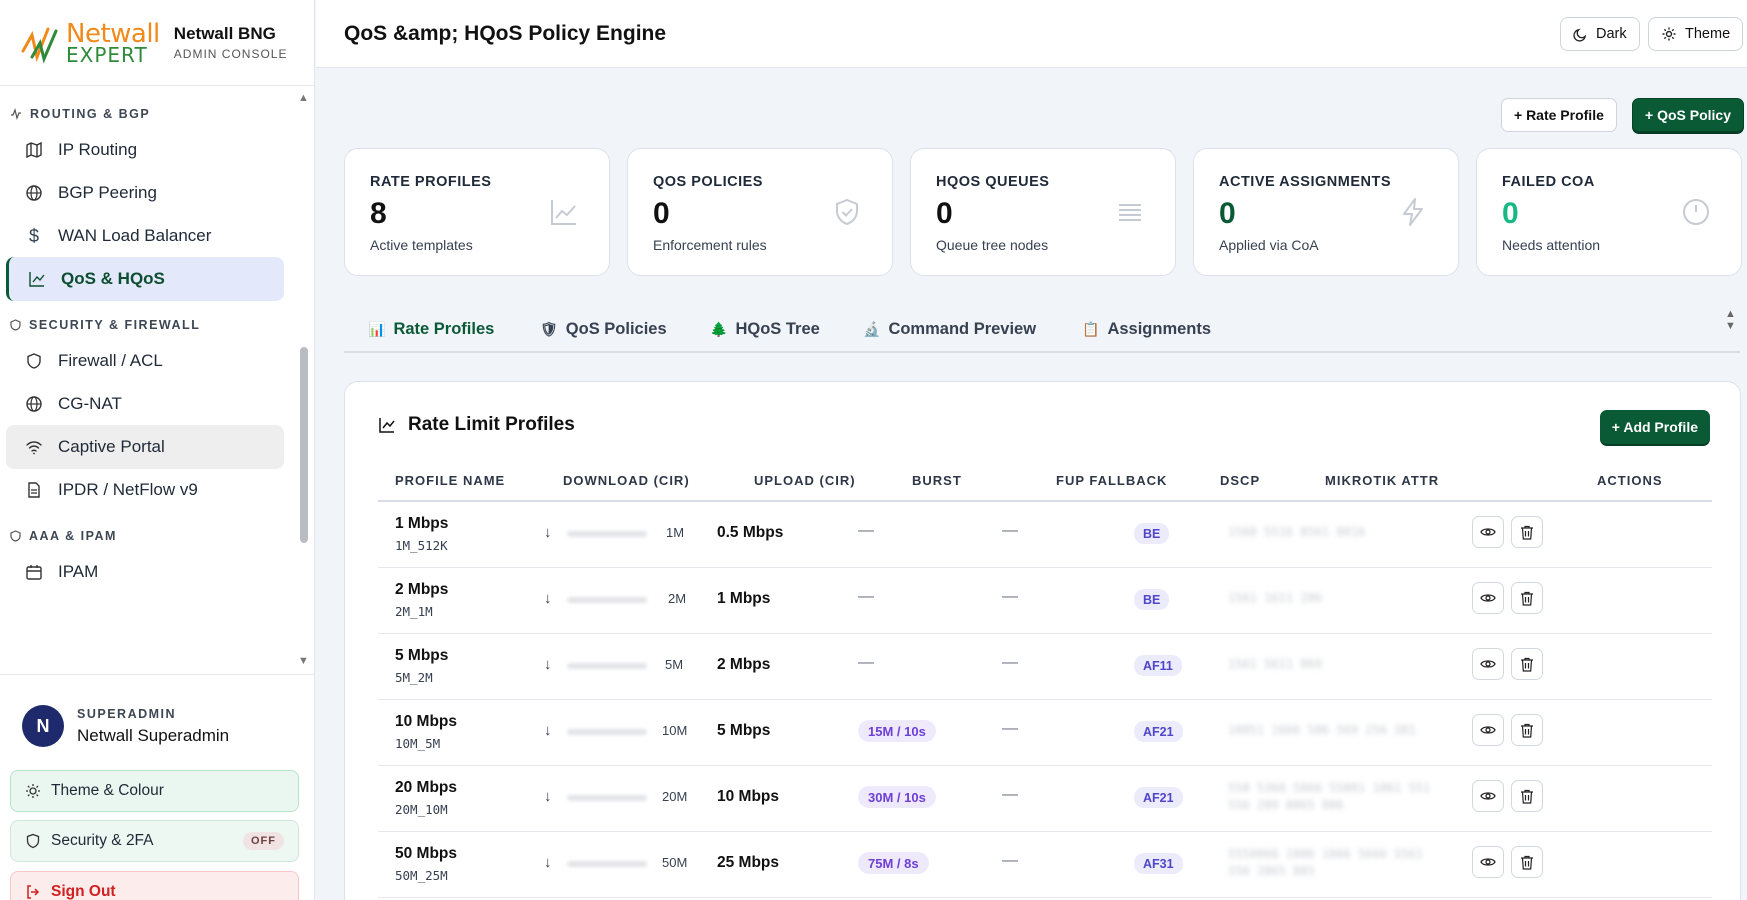 This screenshot has width=1747, height=900. I want to click on stat-card-failed-coa: FAILED COA 0 Needs attention, so click(1609, 212).